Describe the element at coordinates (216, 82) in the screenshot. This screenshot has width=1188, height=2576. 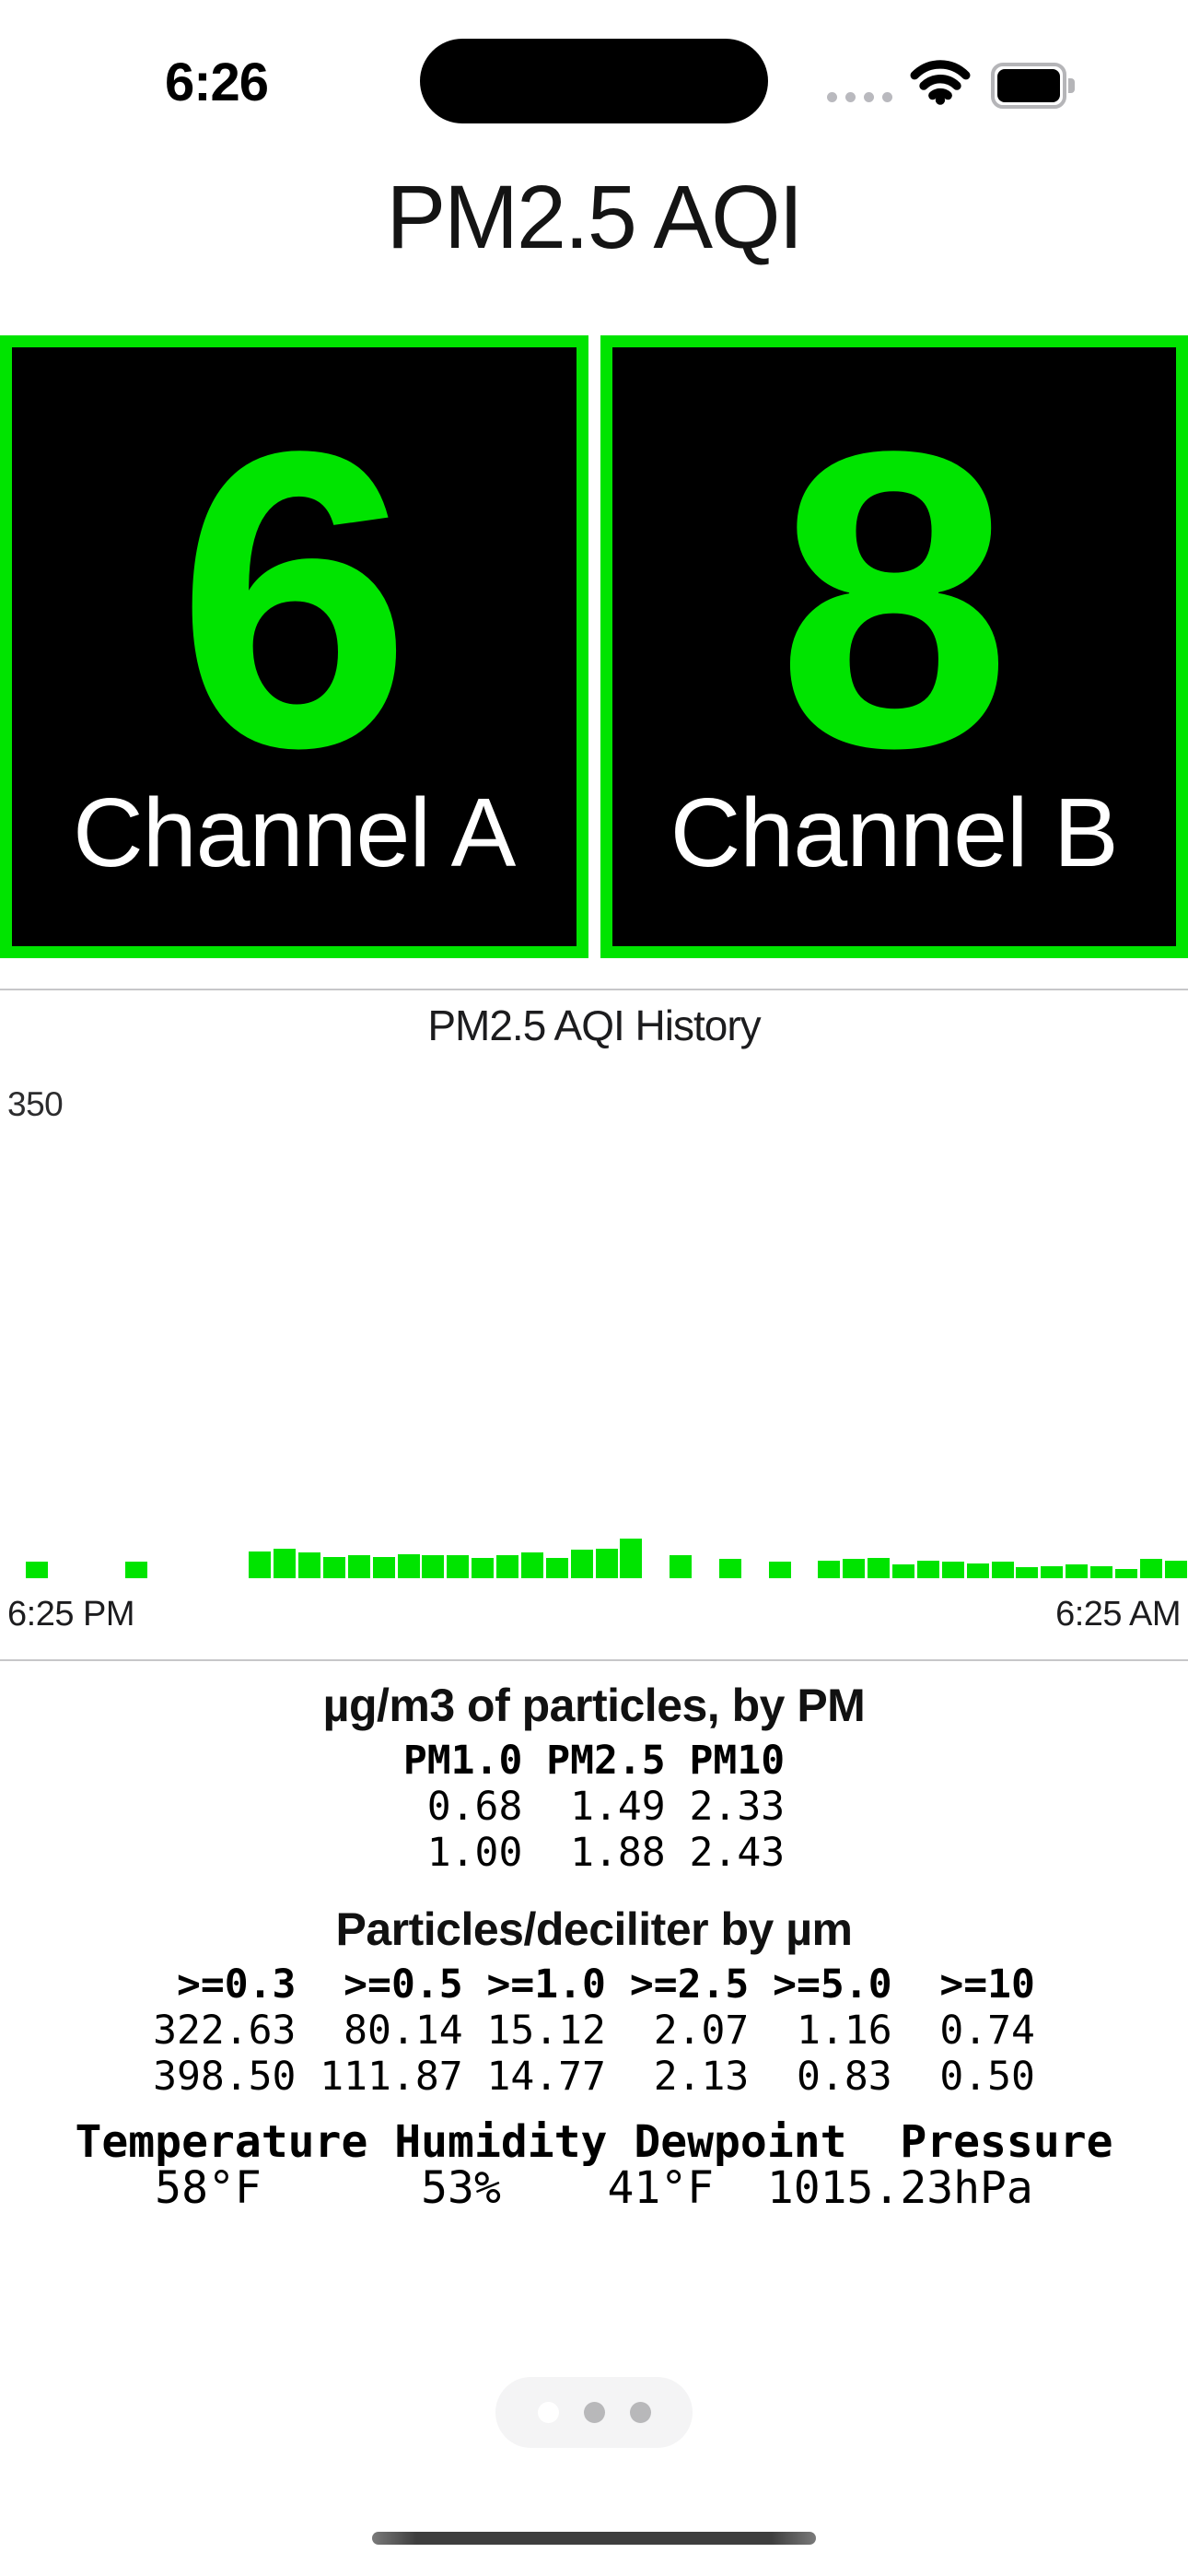
I see `status-time: 6:26` at that location.